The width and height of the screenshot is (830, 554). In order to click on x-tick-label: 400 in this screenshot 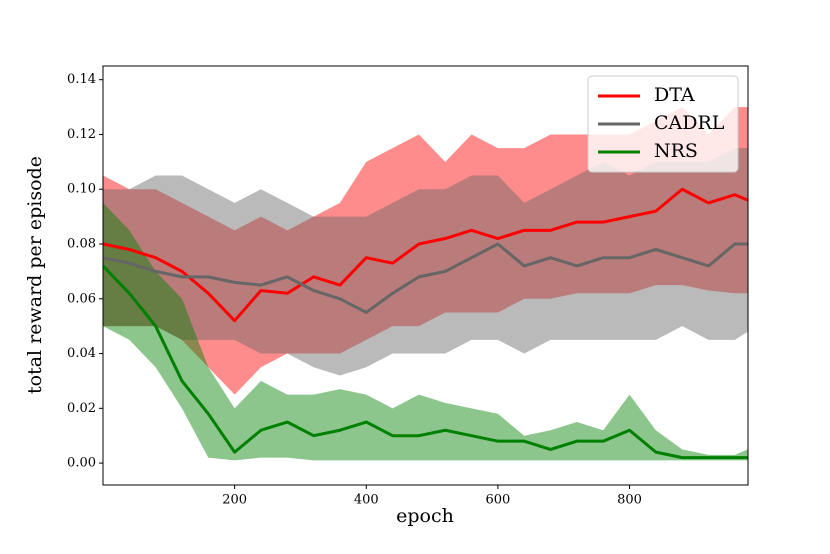, I will do `click(366, 500)`.